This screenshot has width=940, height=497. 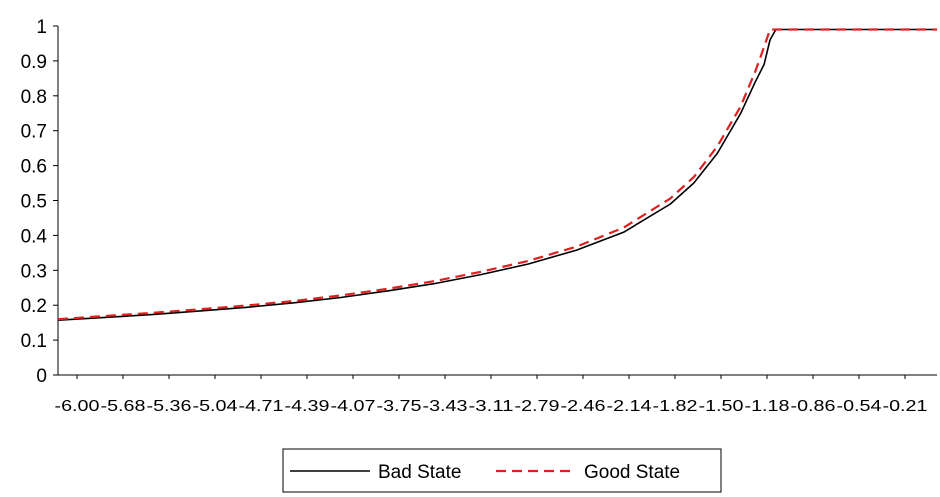 What do you see at coordinates (34, 62) in the screenshot?
I see `y-tick-label: 0.9` at bounding box center [34, 62].